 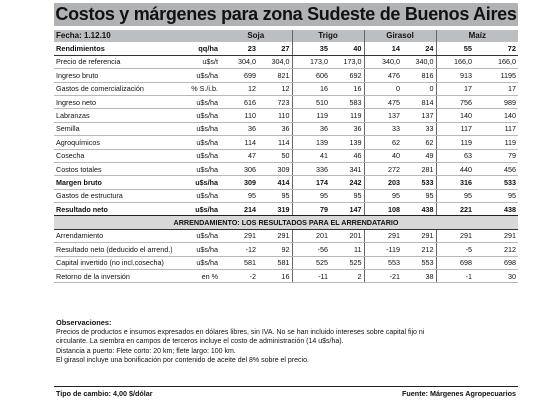 What do you see at coordinates (455, 209) in the screenshot?
I see `cell-value: 221` at bounding box center [455, 209].